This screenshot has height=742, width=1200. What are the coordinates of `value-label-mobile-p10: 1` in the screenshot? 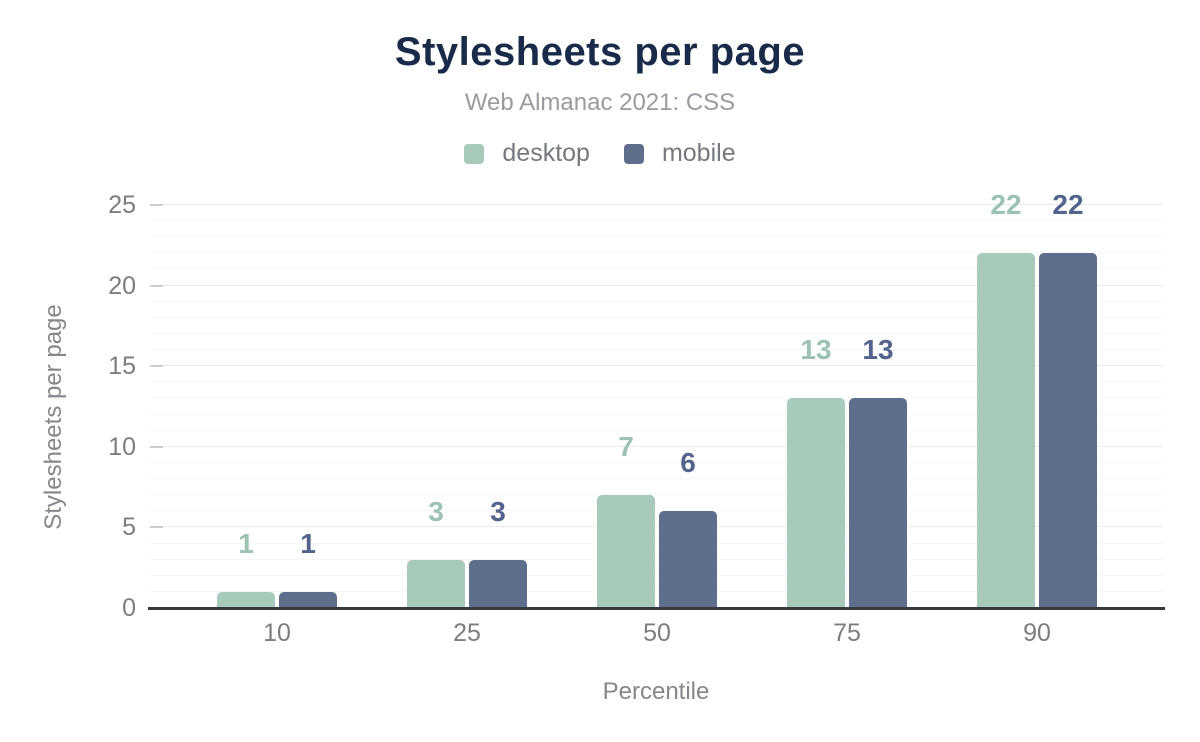 It's located at (308, 543).